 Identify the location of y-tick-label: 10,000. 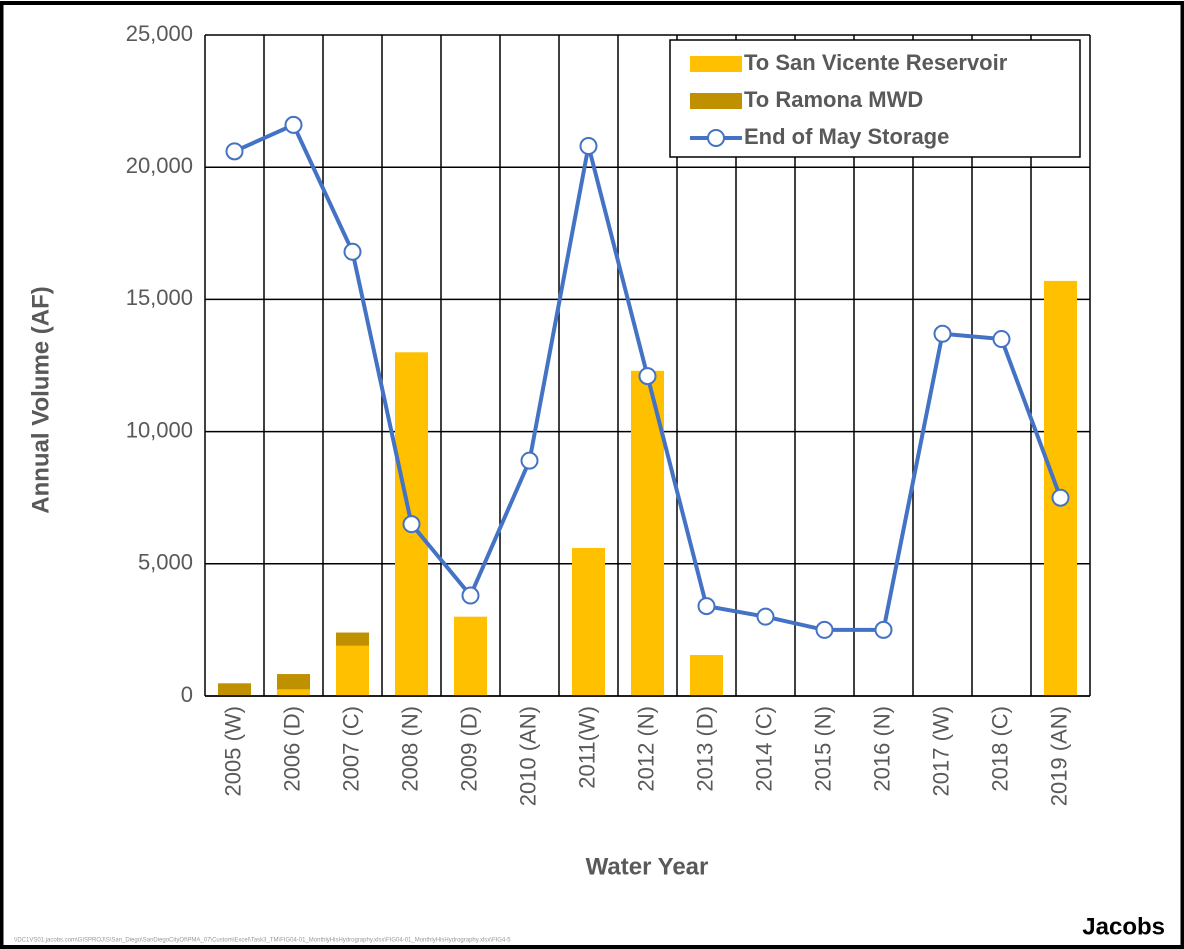
(159, 429).